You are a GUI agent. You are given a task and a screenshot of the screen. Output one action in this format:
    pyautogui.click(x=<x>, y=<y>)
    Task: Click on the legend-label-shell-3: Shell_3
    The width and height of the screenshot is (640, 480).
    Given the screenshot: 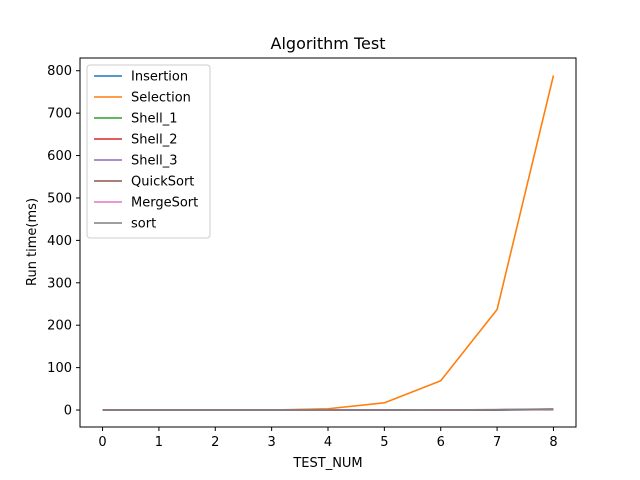 What is the action you would take?
    pyautogui.click(x=154, y=161)
    